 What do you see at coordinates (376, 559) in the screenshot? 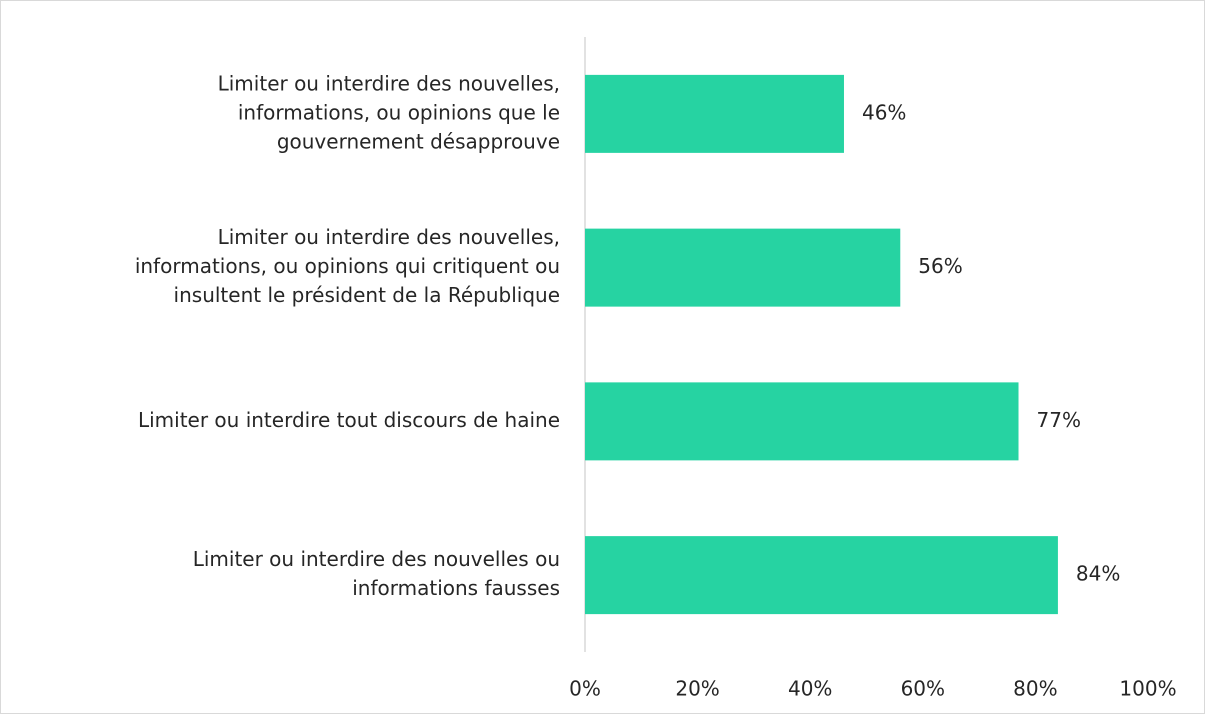
I see `y-tick-label: Limiter ou interdire des nouvelles ou` at bounding box center [376, 559].